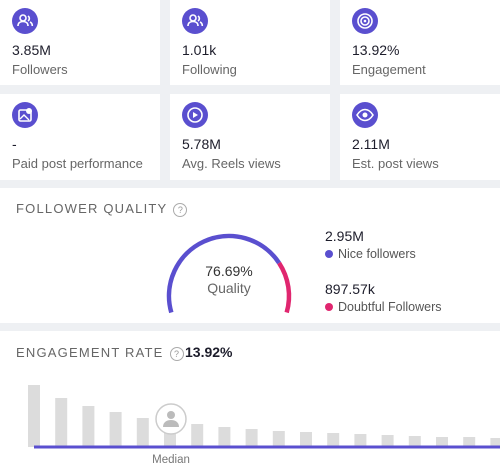 The height and width of the screenshot is (467, 500). Describe the element at coordinates (250, 42) in the screenshot. I see `stat-card: 1.01k Following` at that location.